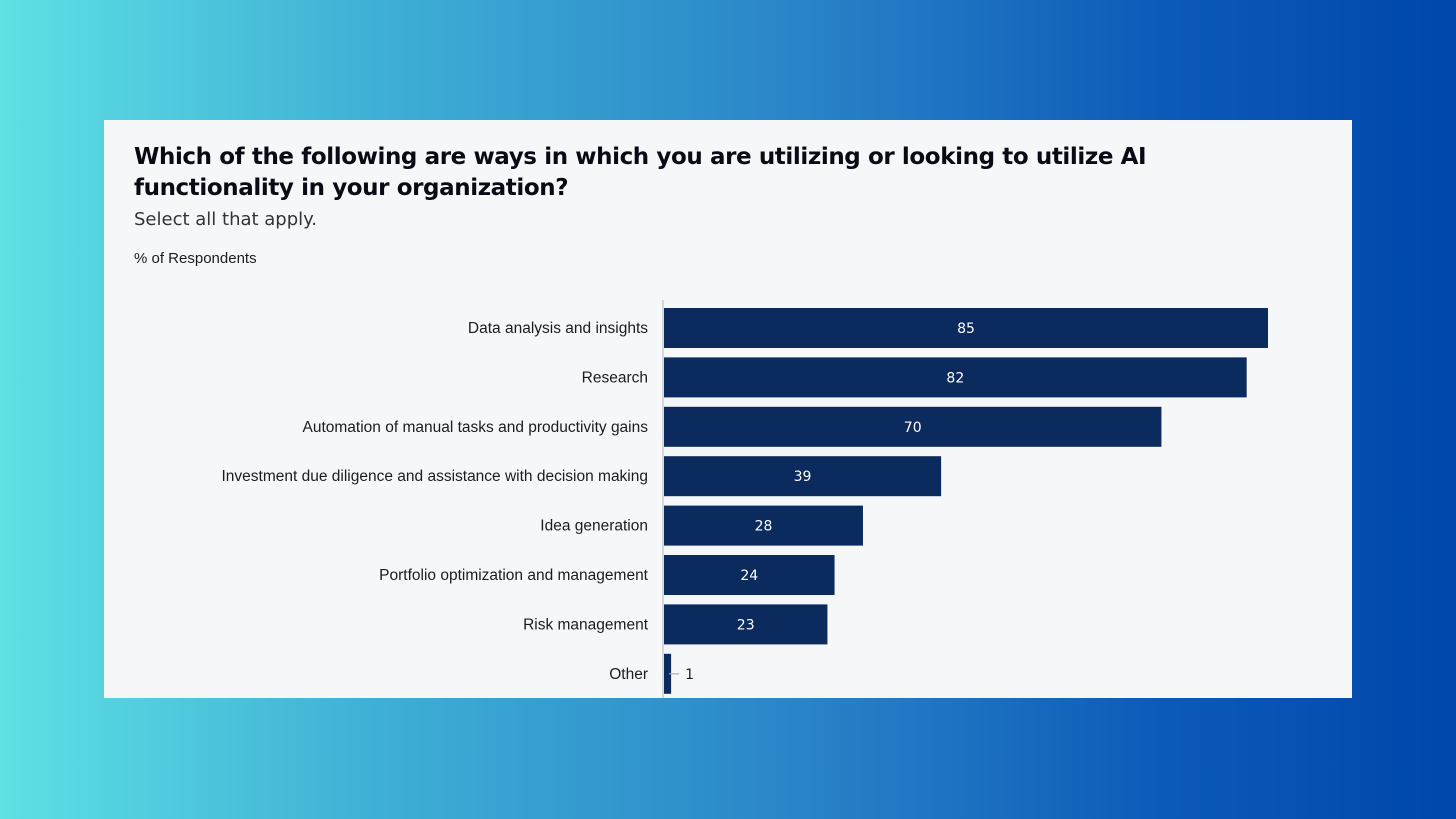  What do you see at coordinates (514, 575) in the screenshot?
I see `category-label: Portfolio optimization and management` at bounding box center [514, 575].